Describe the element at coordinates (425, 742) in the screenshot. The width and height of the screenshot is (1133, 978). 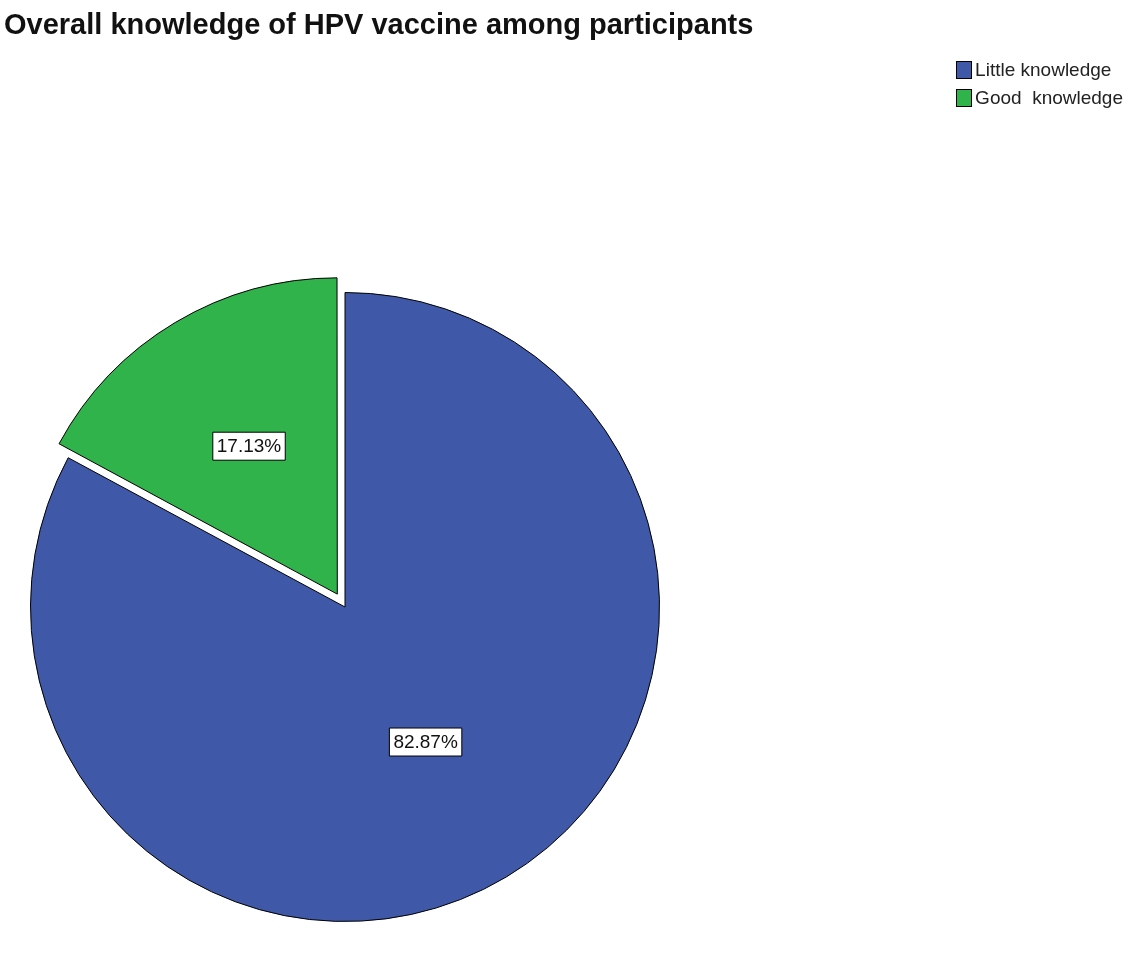
I see `data-label: 82.87%` at that location.